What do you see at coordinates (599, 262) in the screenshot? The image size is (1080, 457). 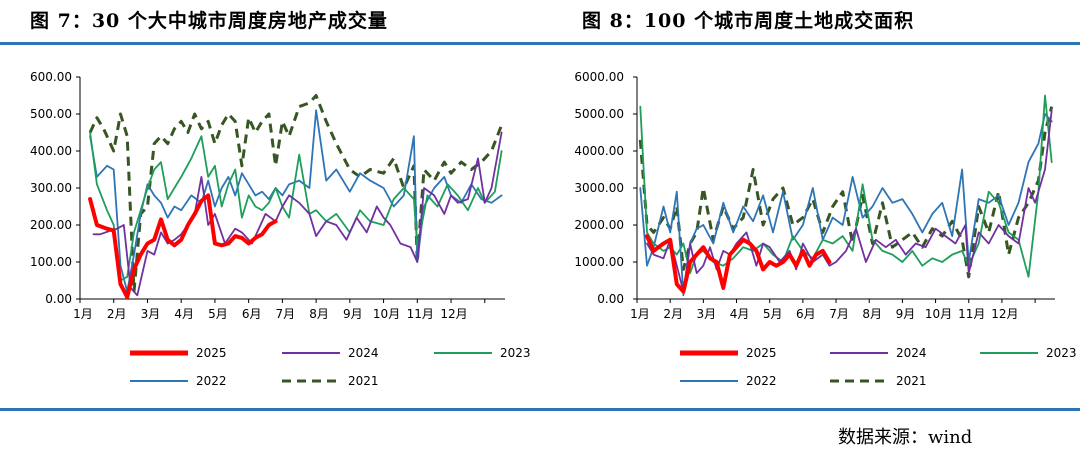 I see `y-tick-label: 1000.00` at bounding box center [599, 262].